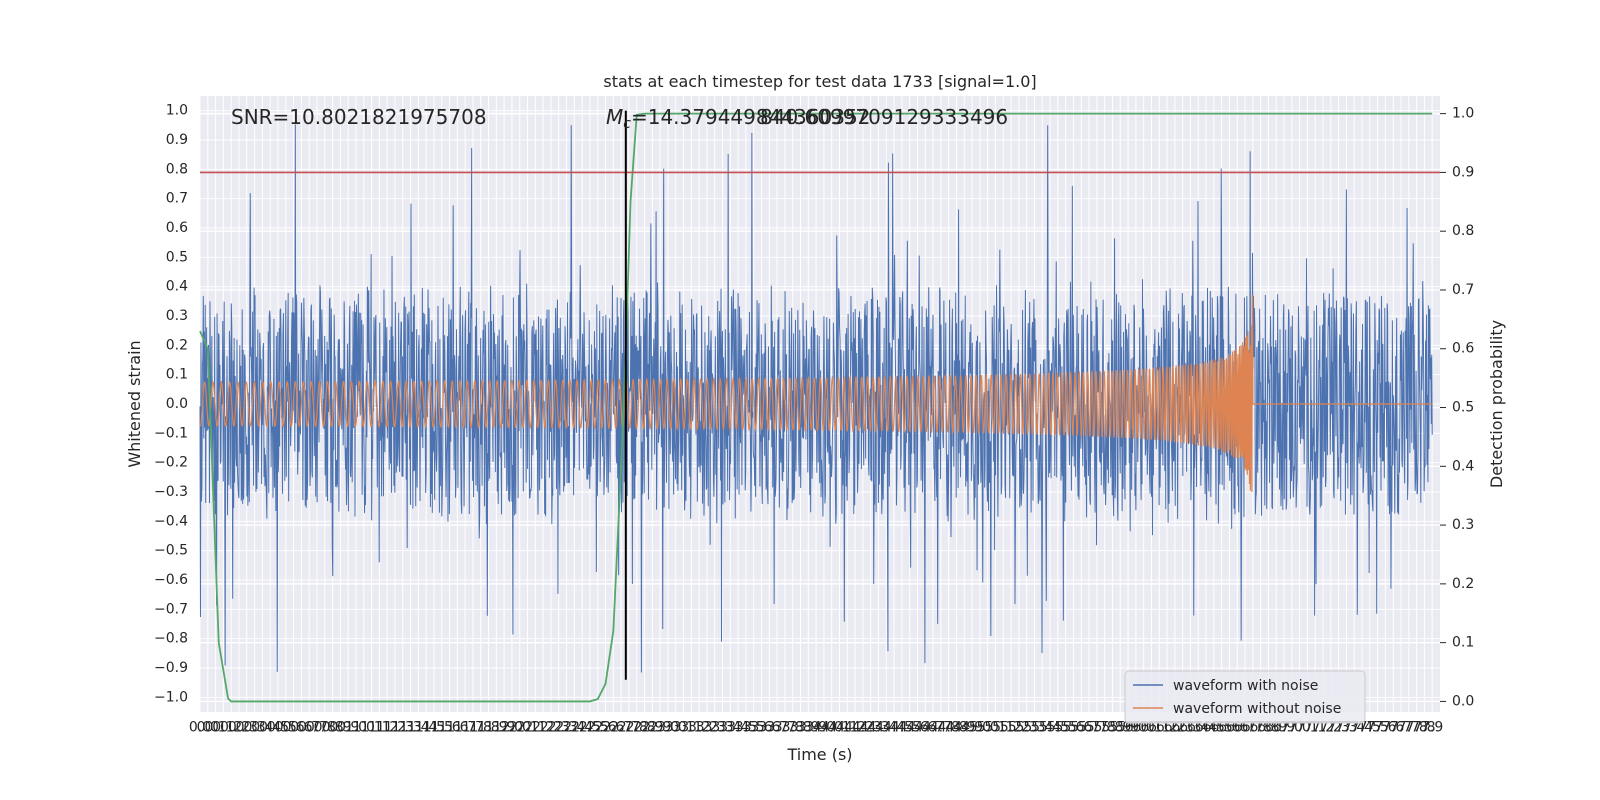  Describe the element at coordinates (1066, 728) in the screenshot. I see `x-tick-label: 5.5` at that location.